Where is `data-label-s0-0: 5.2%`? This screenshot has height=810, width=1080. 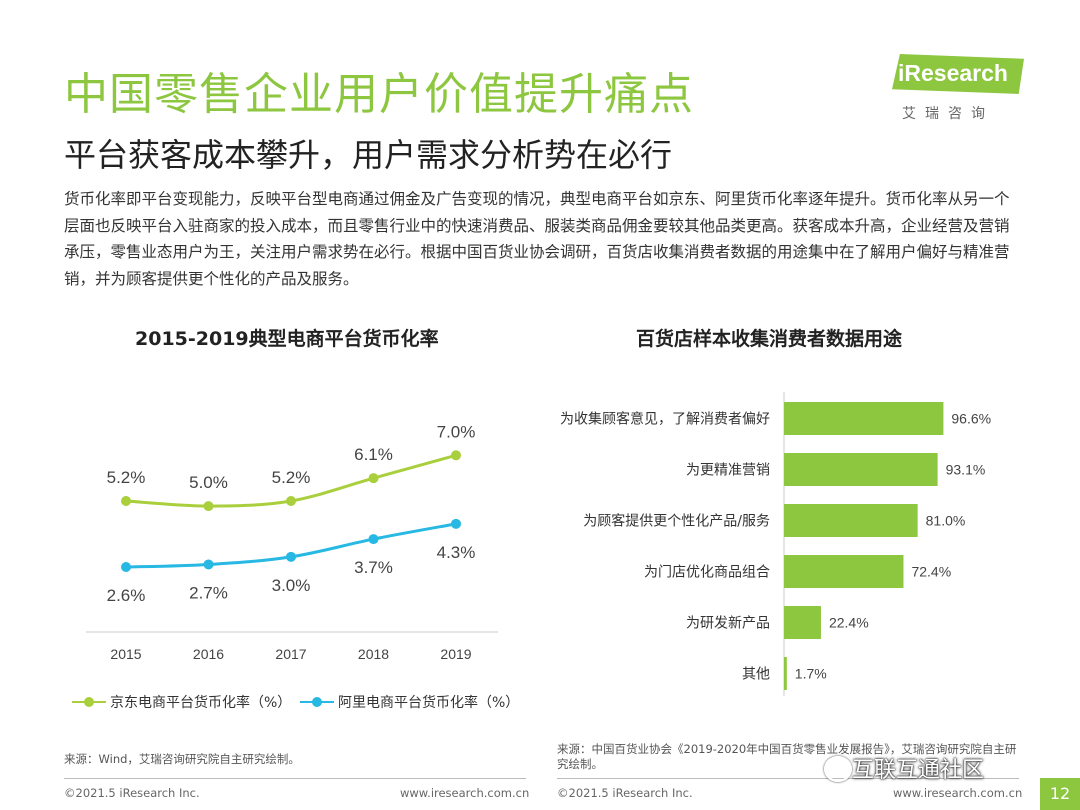
data-label-s0-0: 5.2% is located at coordinates (126, 477).